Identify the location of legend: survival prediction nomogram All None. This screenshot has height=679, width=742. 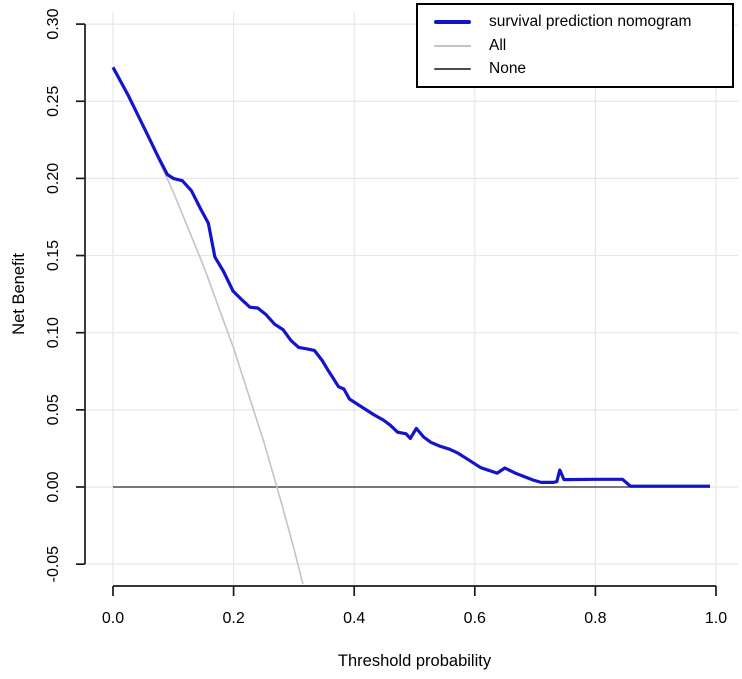
(575, 45).